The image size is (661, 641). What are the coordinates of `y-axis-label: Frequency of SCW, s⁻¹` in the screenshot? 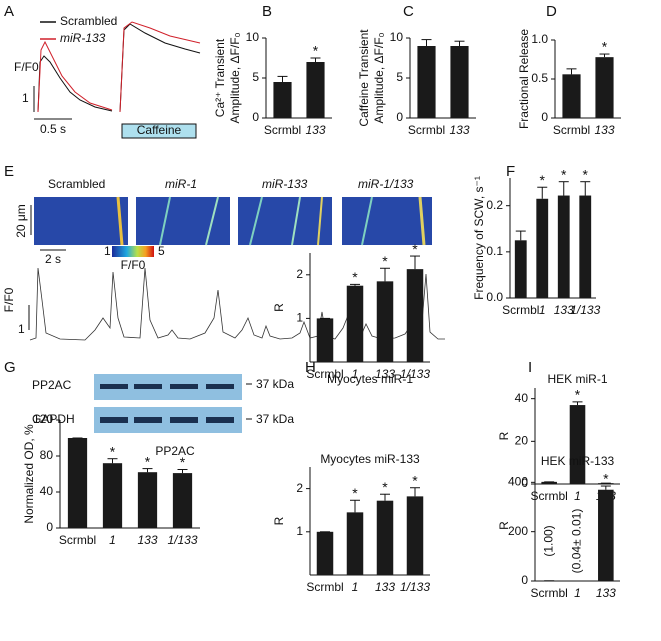 It's located at (479, 238).